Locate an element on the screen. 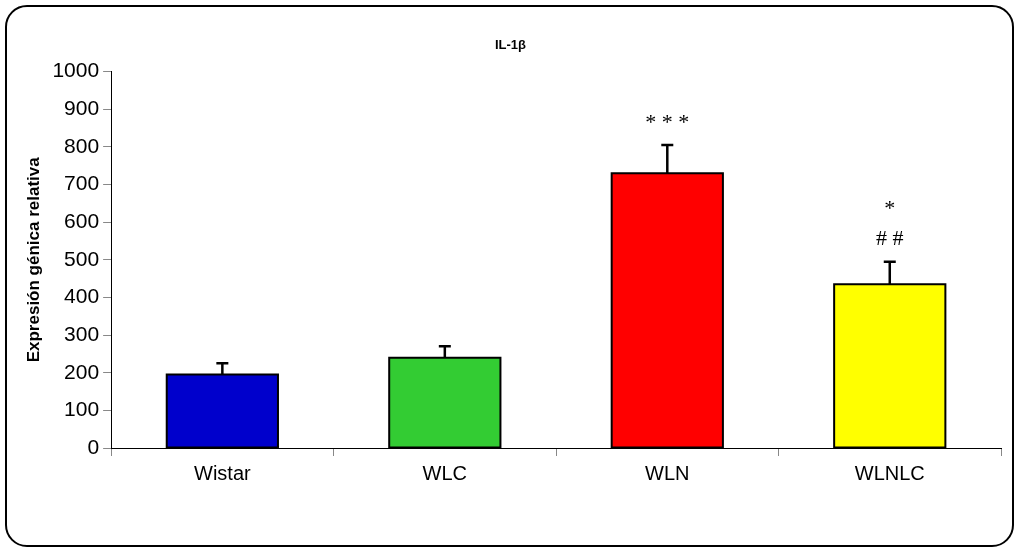 Image resolution: width=1019 pixels, height=552 pixels. y-tick-label: 400 is located at coordinates (82, 296).